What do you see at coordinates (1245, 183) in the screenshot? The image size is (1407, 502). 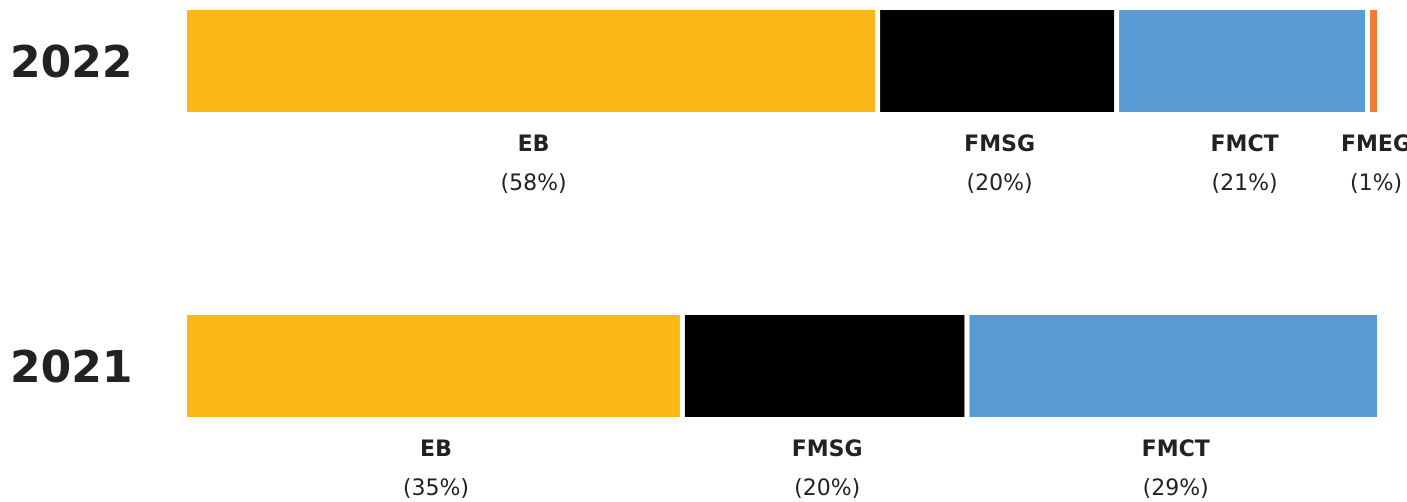 I see `segment-value-label: (21%)` at bounding box center [1245, 183].